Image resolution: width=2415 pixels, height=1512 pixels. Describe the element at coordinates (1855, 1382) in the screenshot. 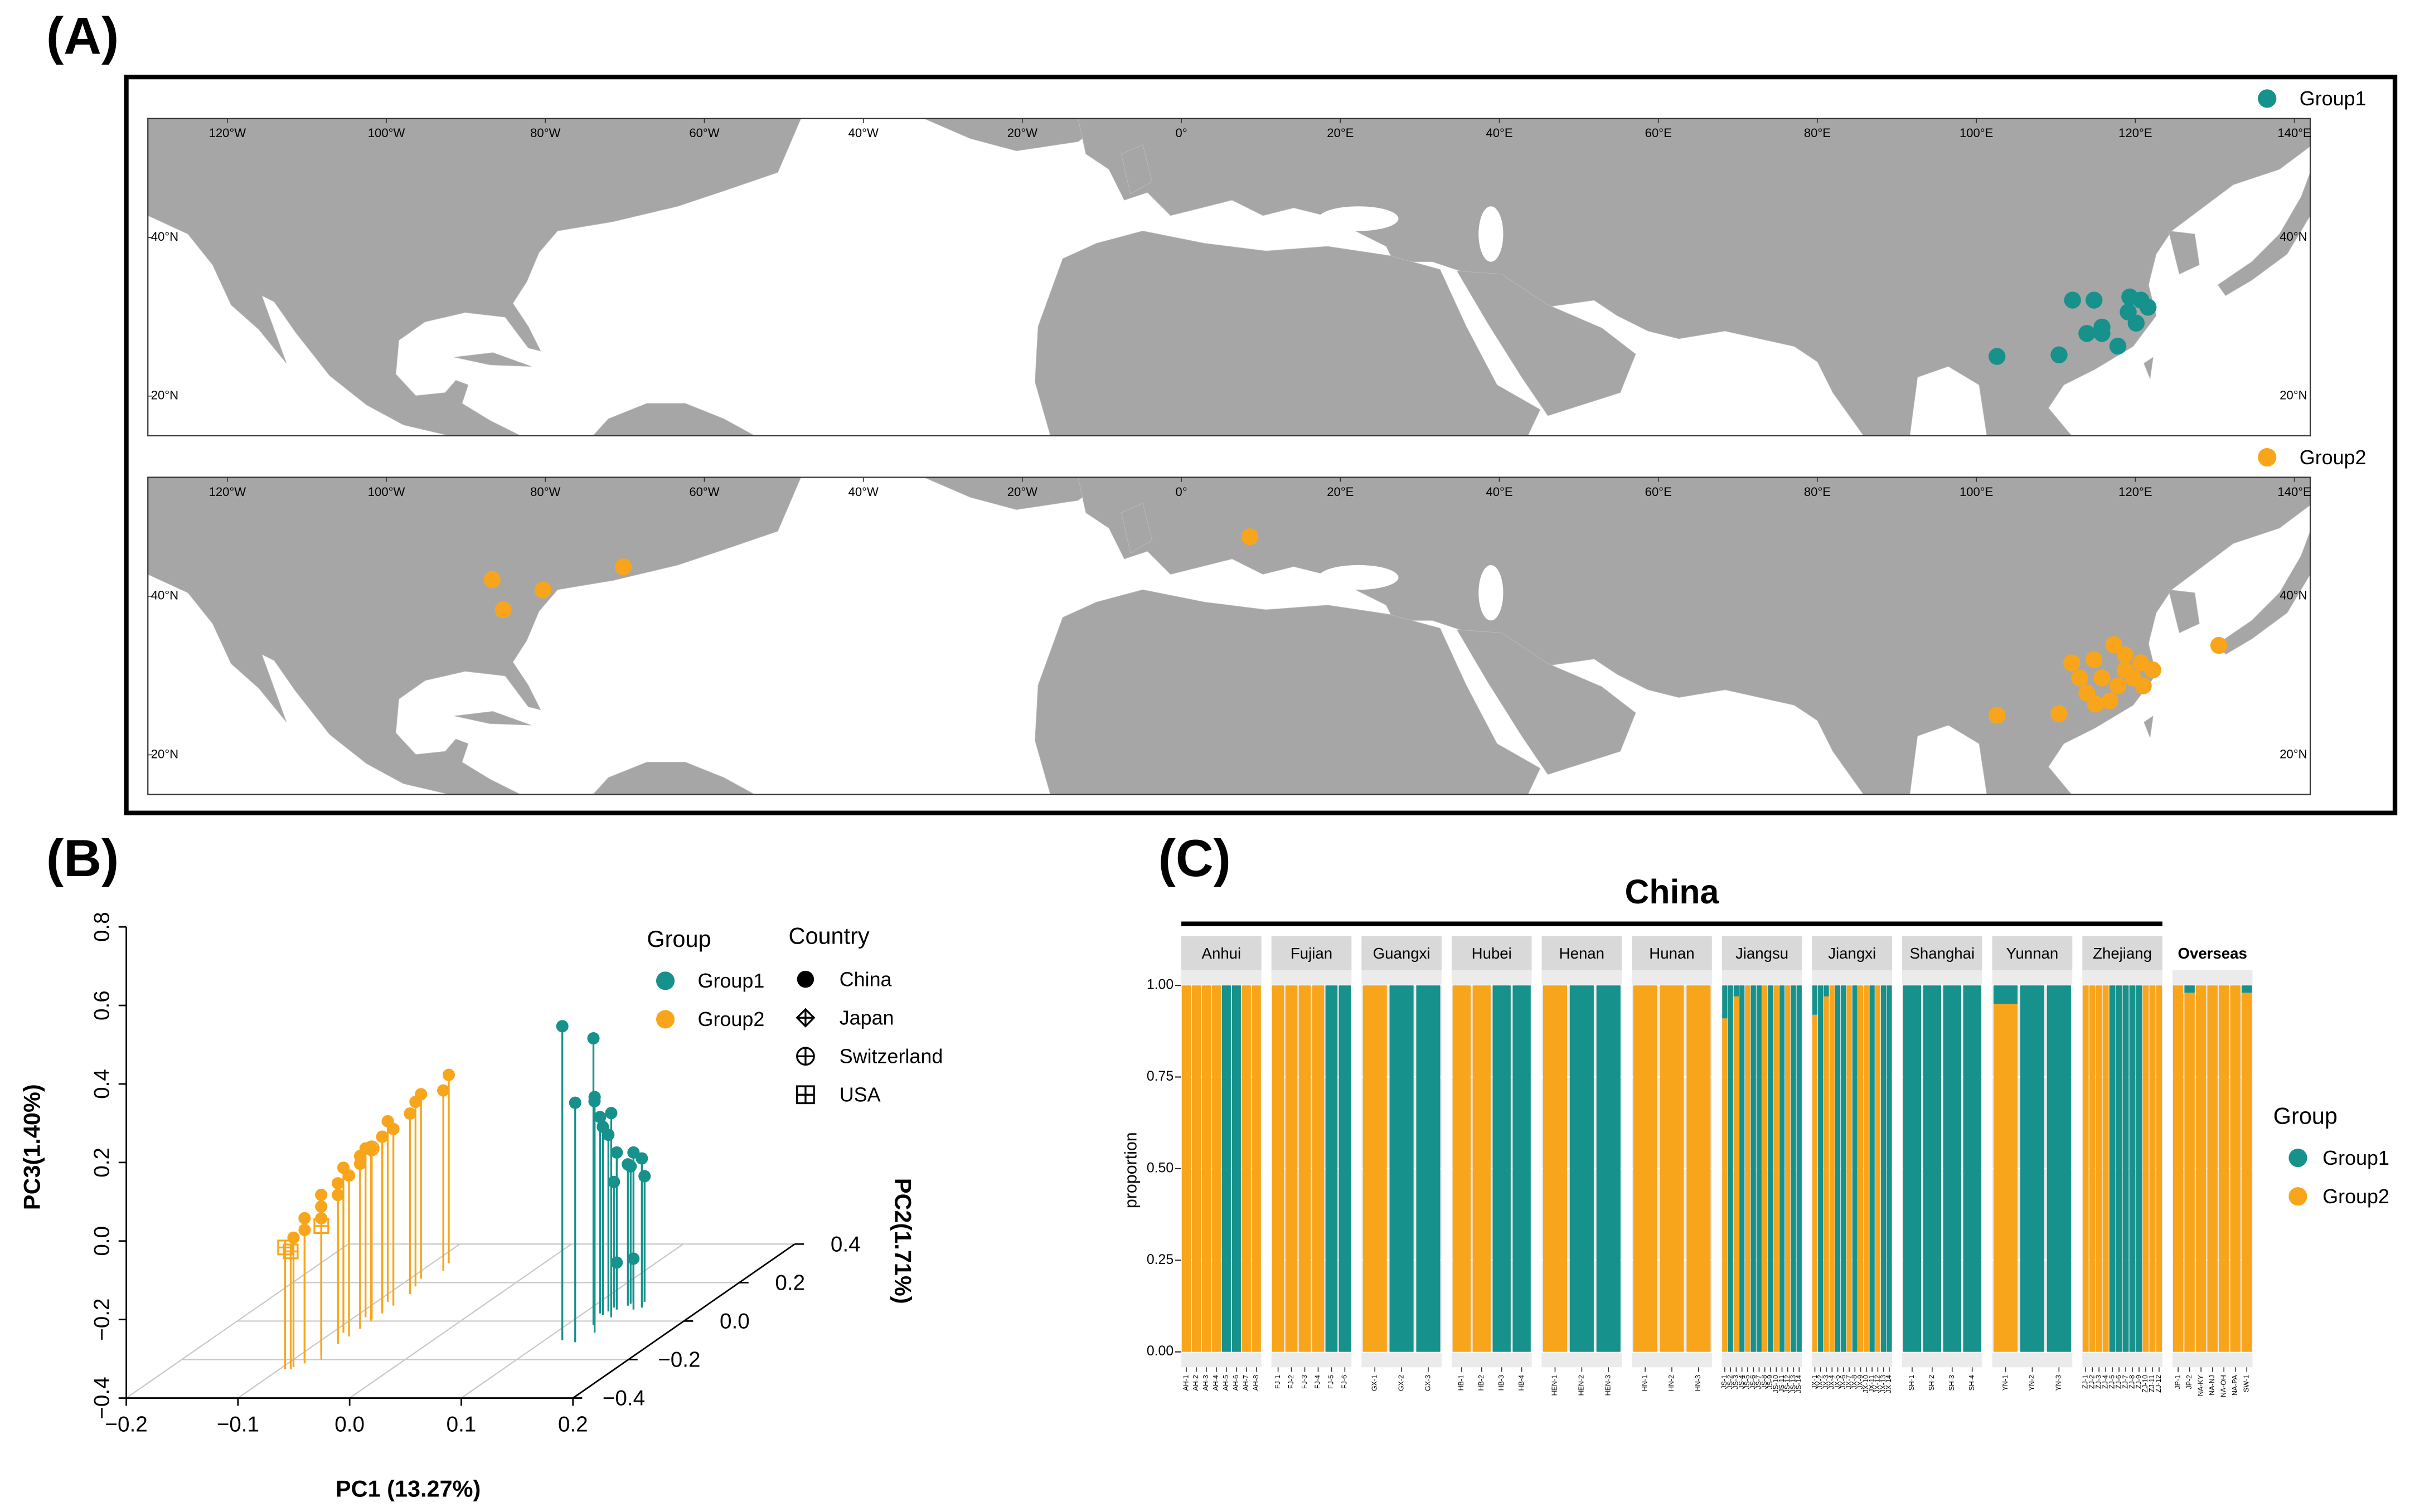

I see `x-tick-label: JX-8` at that location.